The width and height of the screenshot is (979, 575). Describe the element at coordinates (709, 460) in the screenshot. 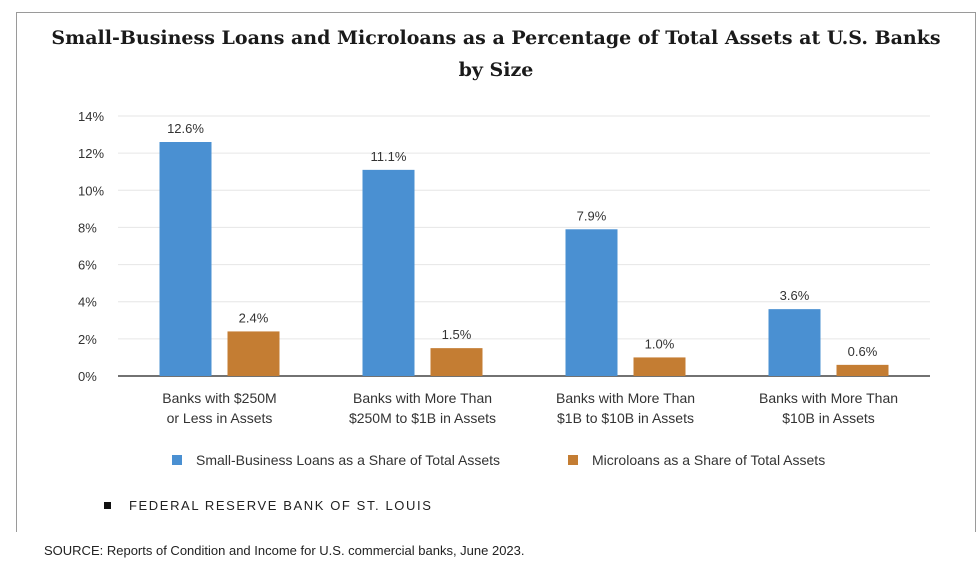

I see `legend-label-microloans: Microloans as a Share of Total Assets` at that location.